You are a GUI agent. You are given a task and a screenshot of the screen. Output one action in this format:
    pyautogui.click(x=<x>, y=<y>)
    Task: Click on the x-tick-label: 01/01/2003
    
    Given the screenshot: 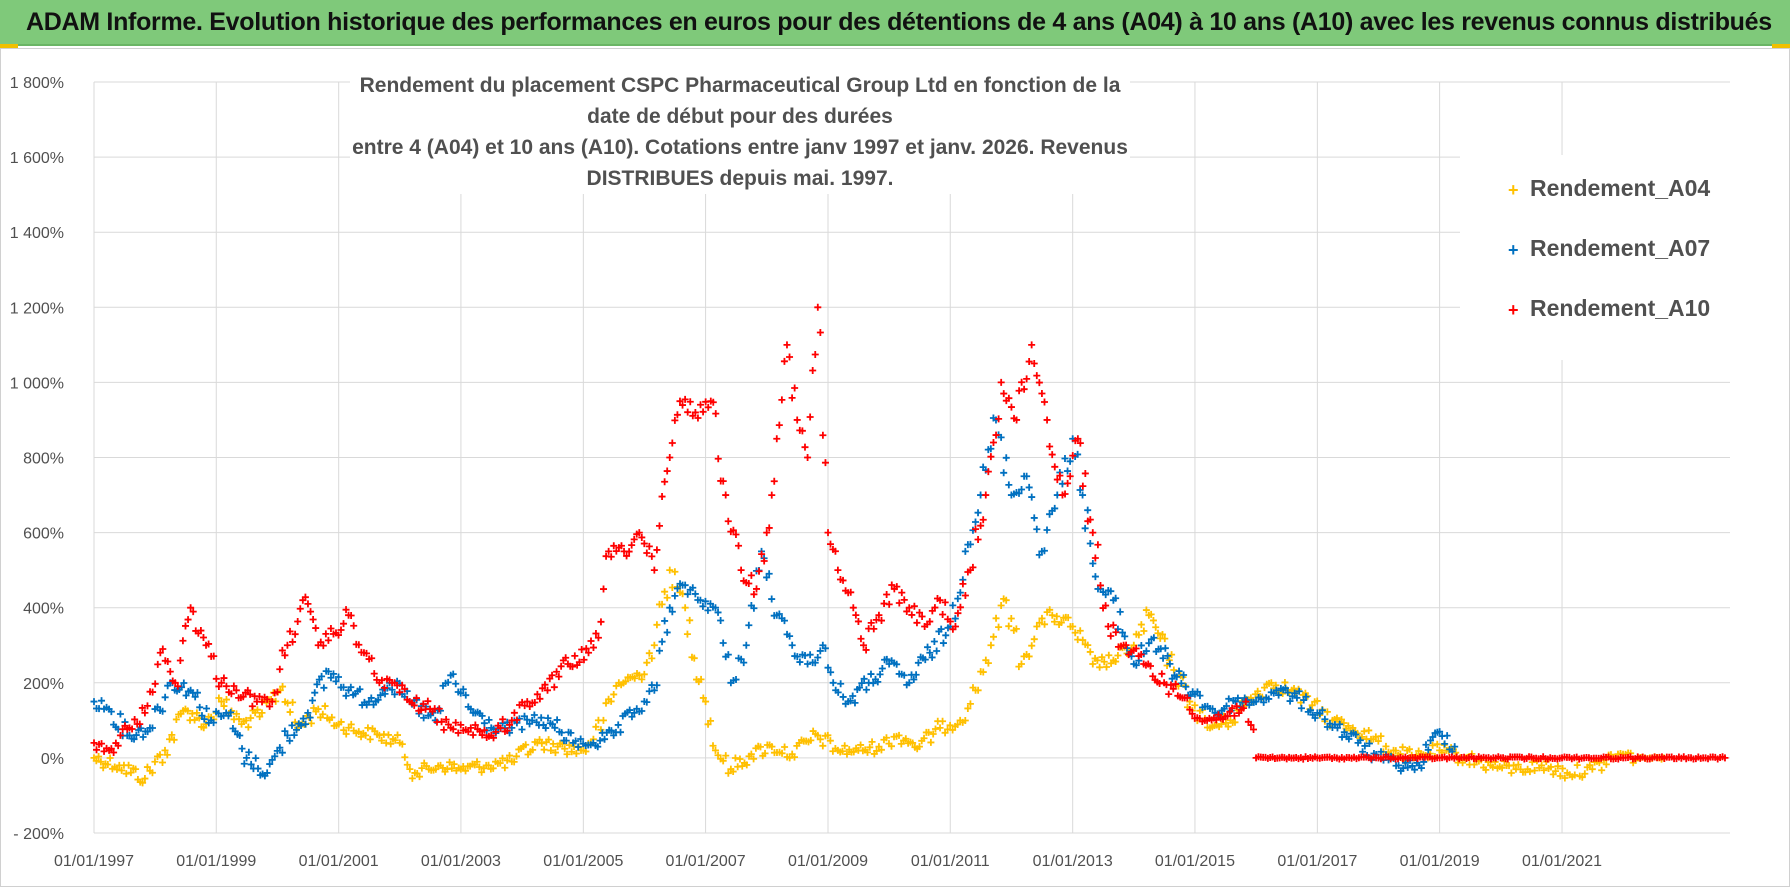 What is the action you would take?
    pyautogui.click(x=461, y=861)
    